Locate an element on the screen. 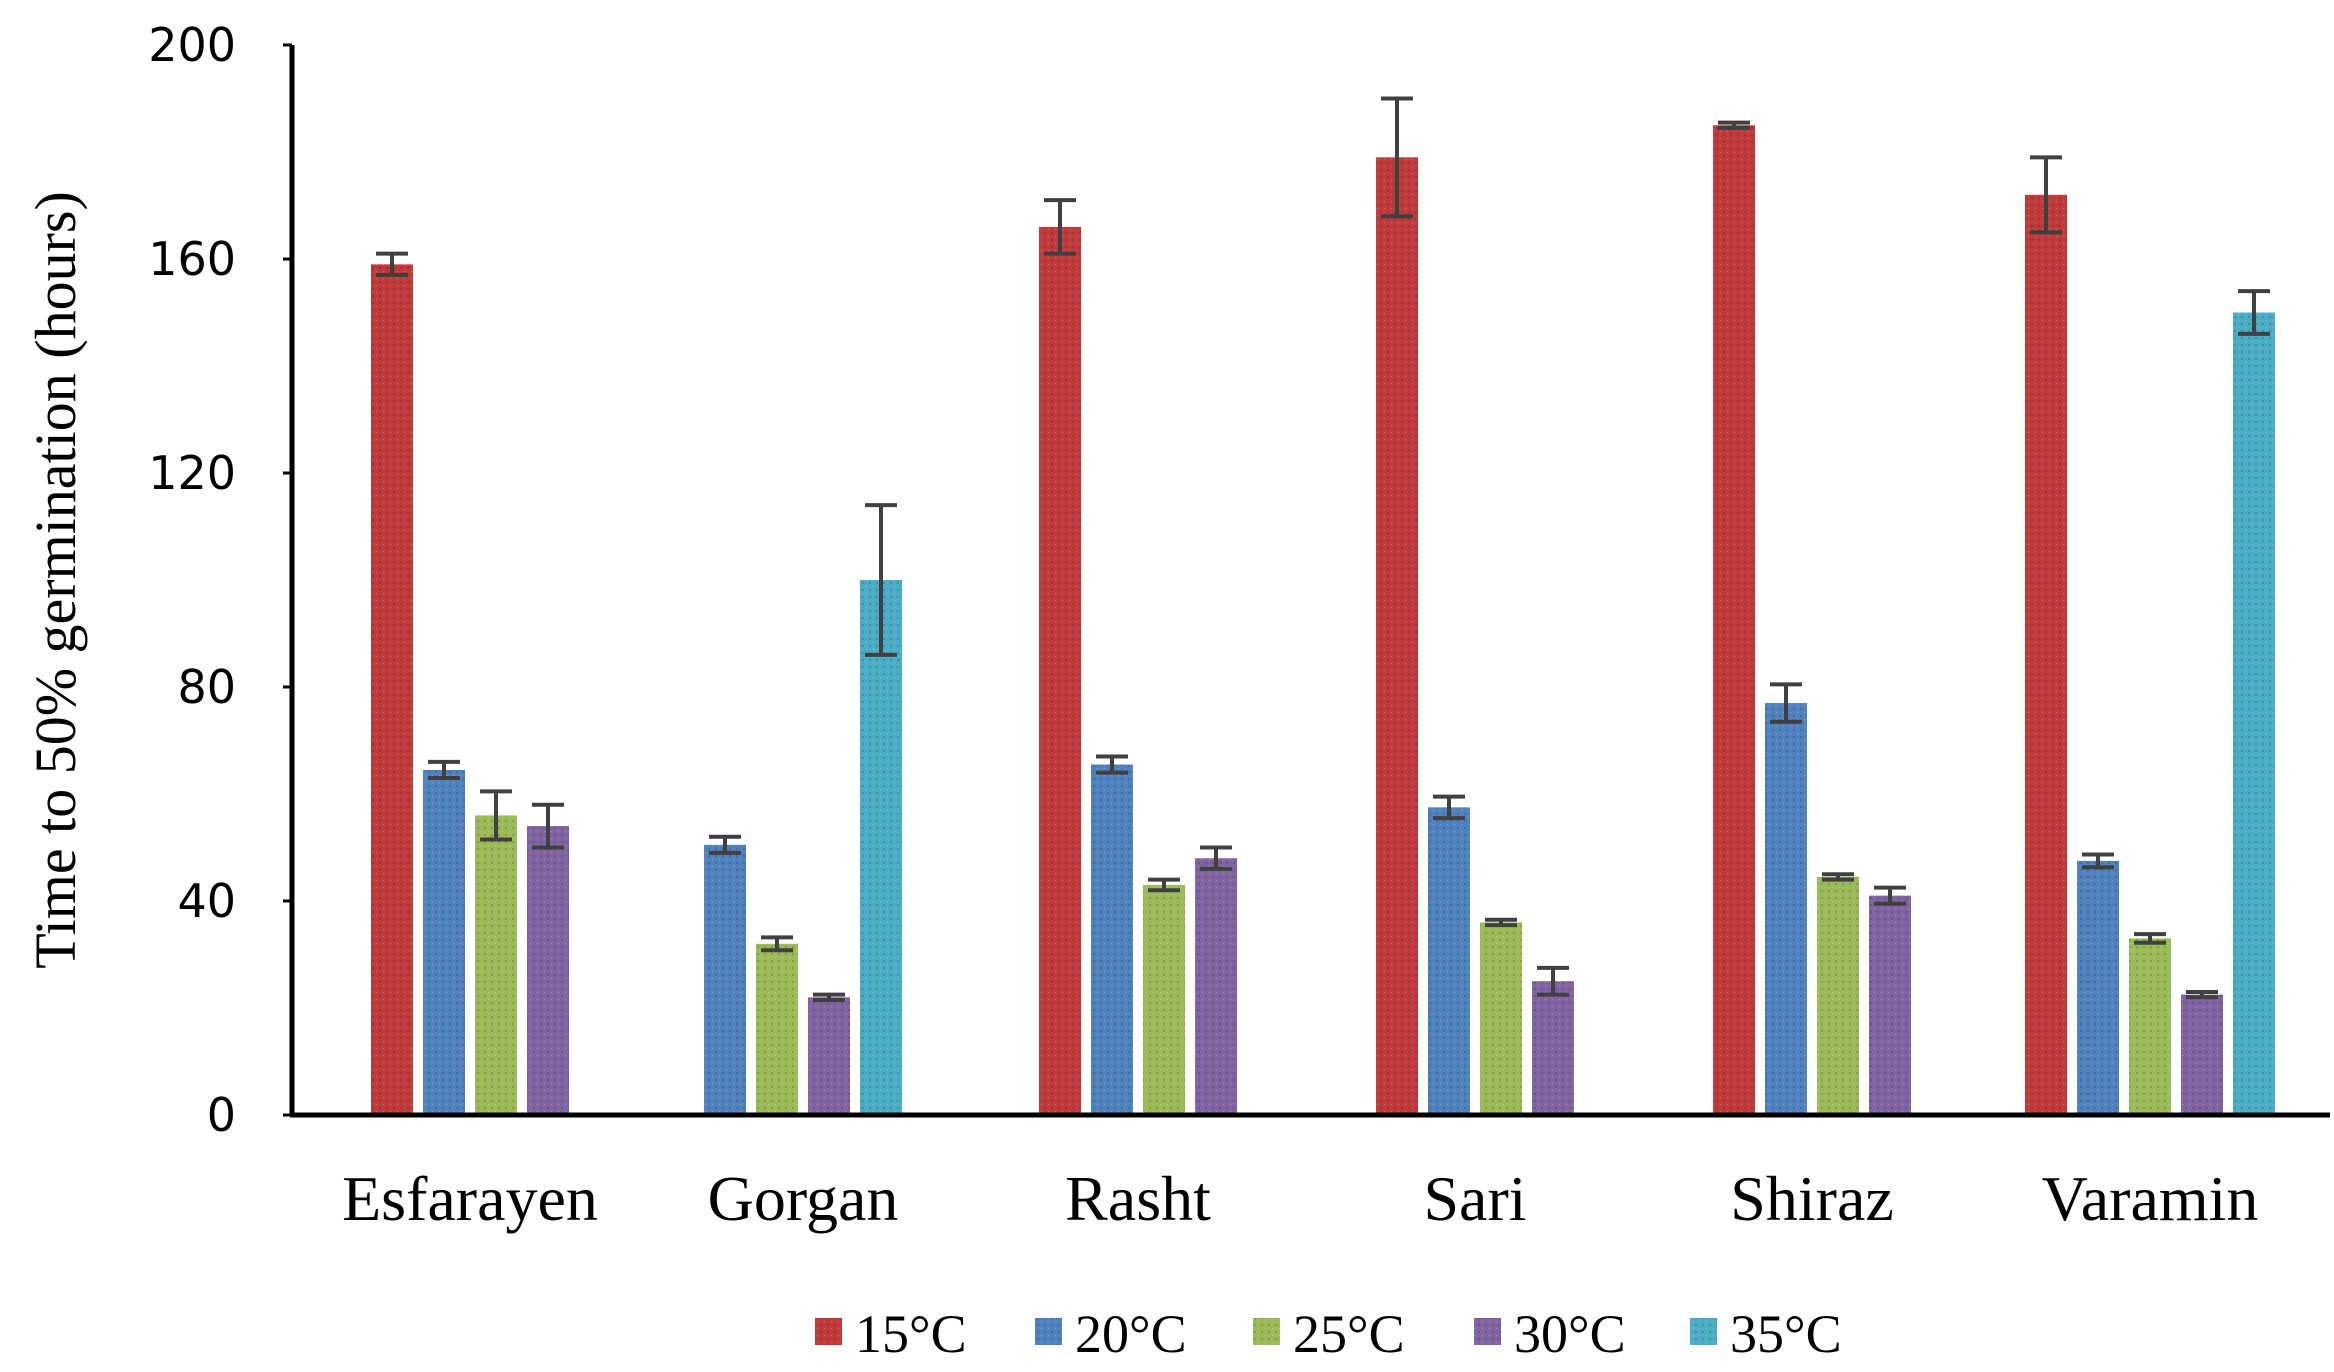 The width and height of the screenshot is (2334, 1372). x-category-label: Shiraz is located at coordinates (1812, 1198).